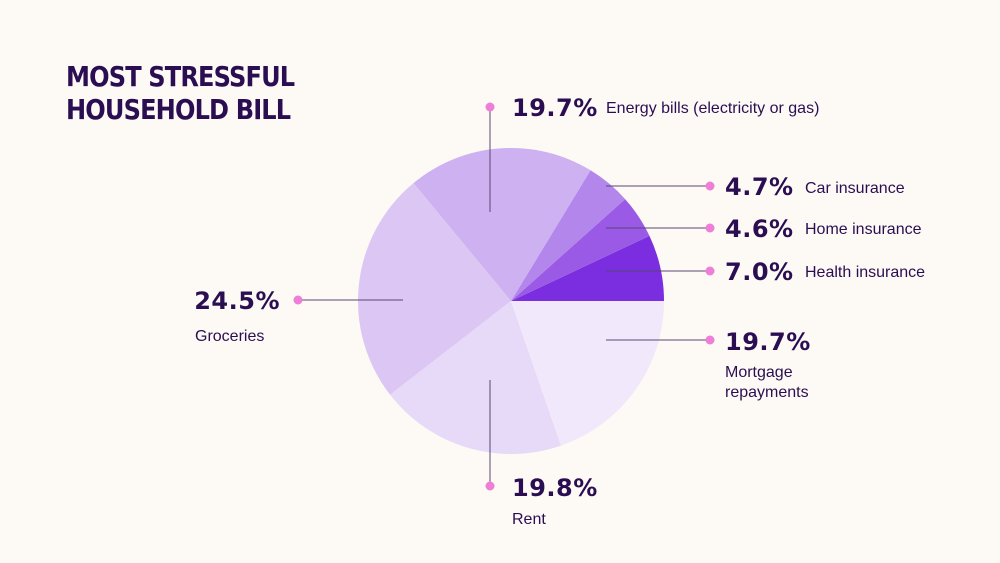 This screenshot has height=563, width=1000. I want to click on leader-dot-rent, so click(490, 486).